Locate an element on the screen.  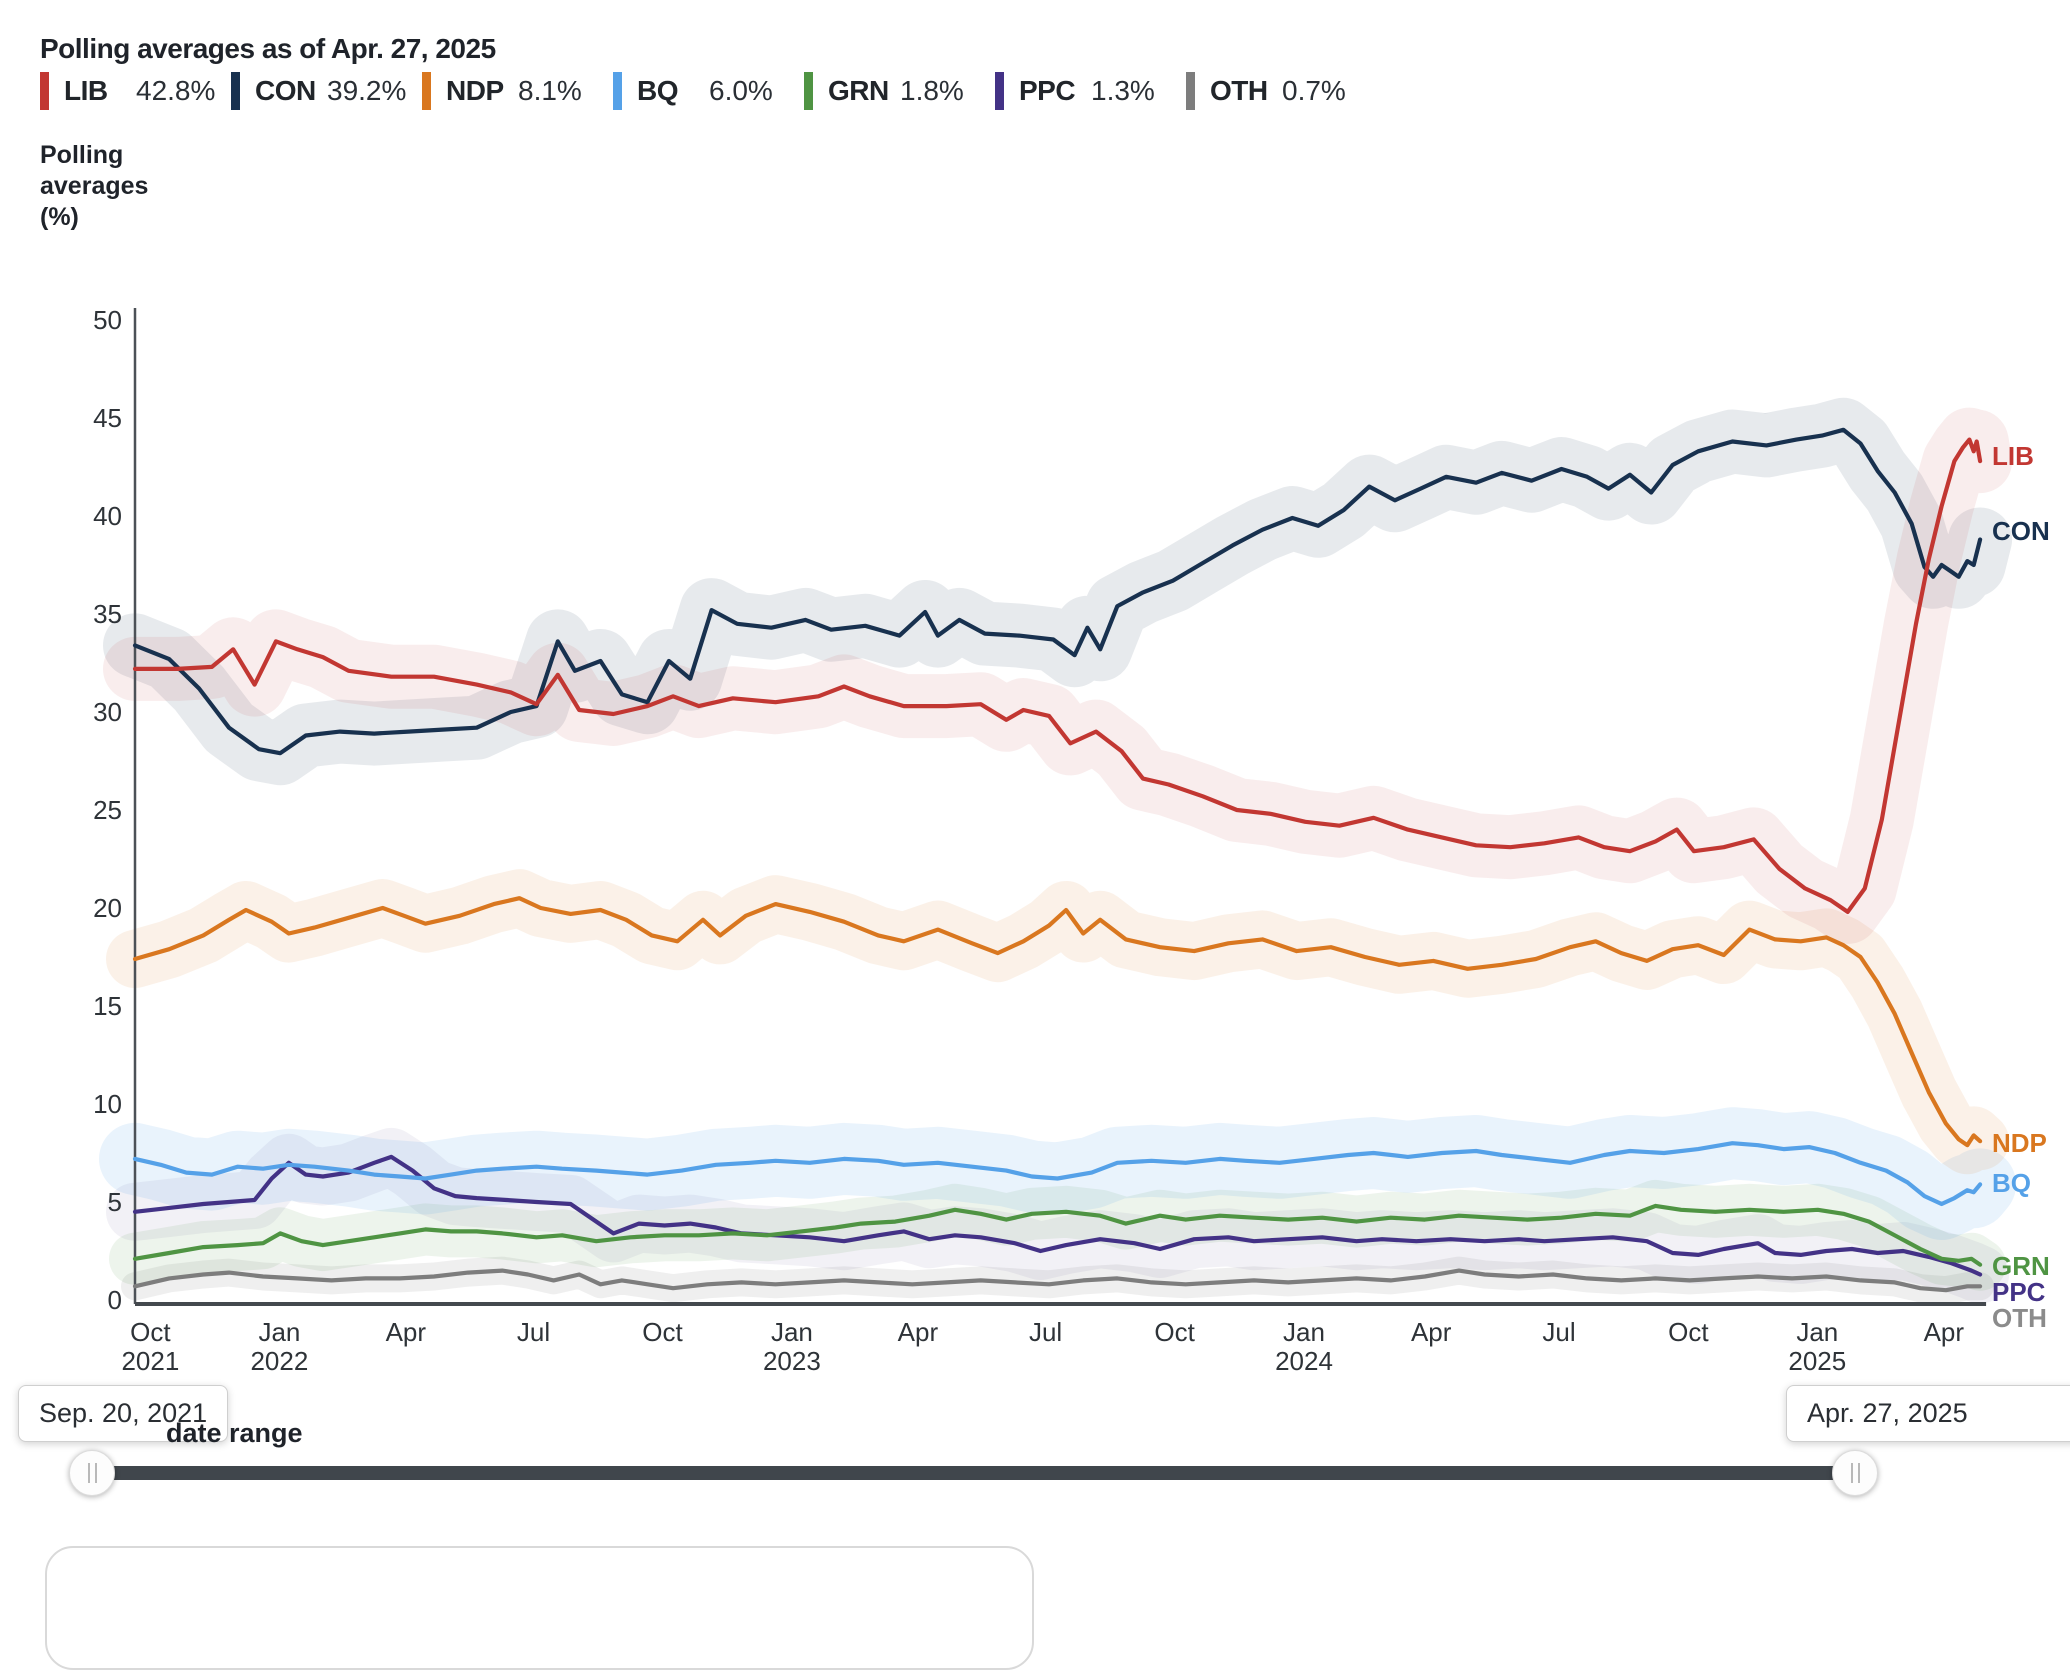
series-line-ndp is located at coordinates (1057, 1022).